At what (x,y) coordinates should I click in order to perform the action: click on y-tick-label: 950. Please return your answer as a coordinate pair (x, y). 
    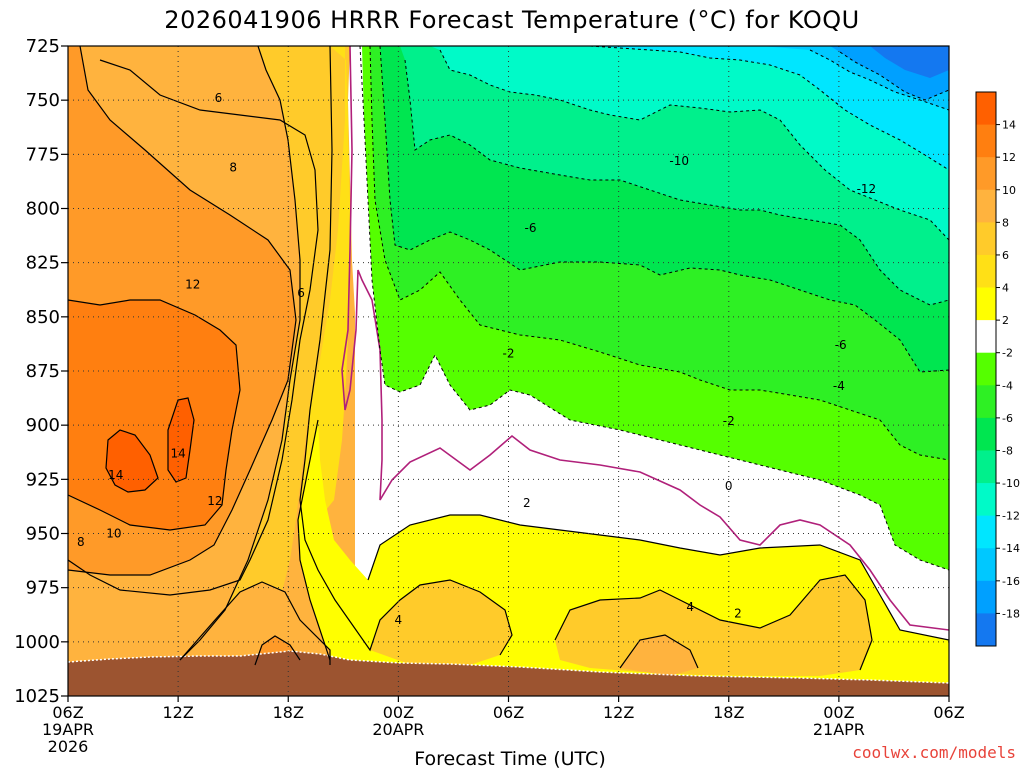
    Looking at the image, I should click on (43, 534).